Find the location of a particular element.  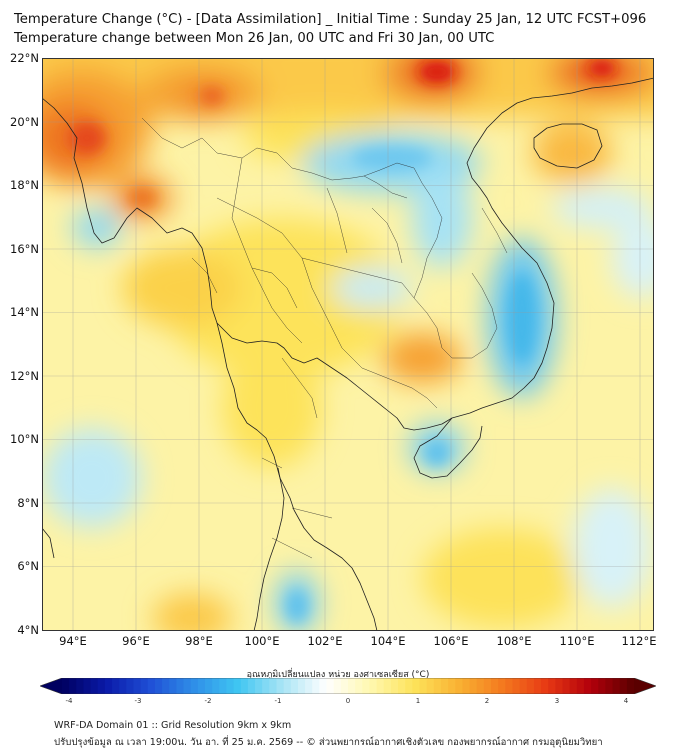

lat-label-10: 10°N is located at coordinates (24, 439).